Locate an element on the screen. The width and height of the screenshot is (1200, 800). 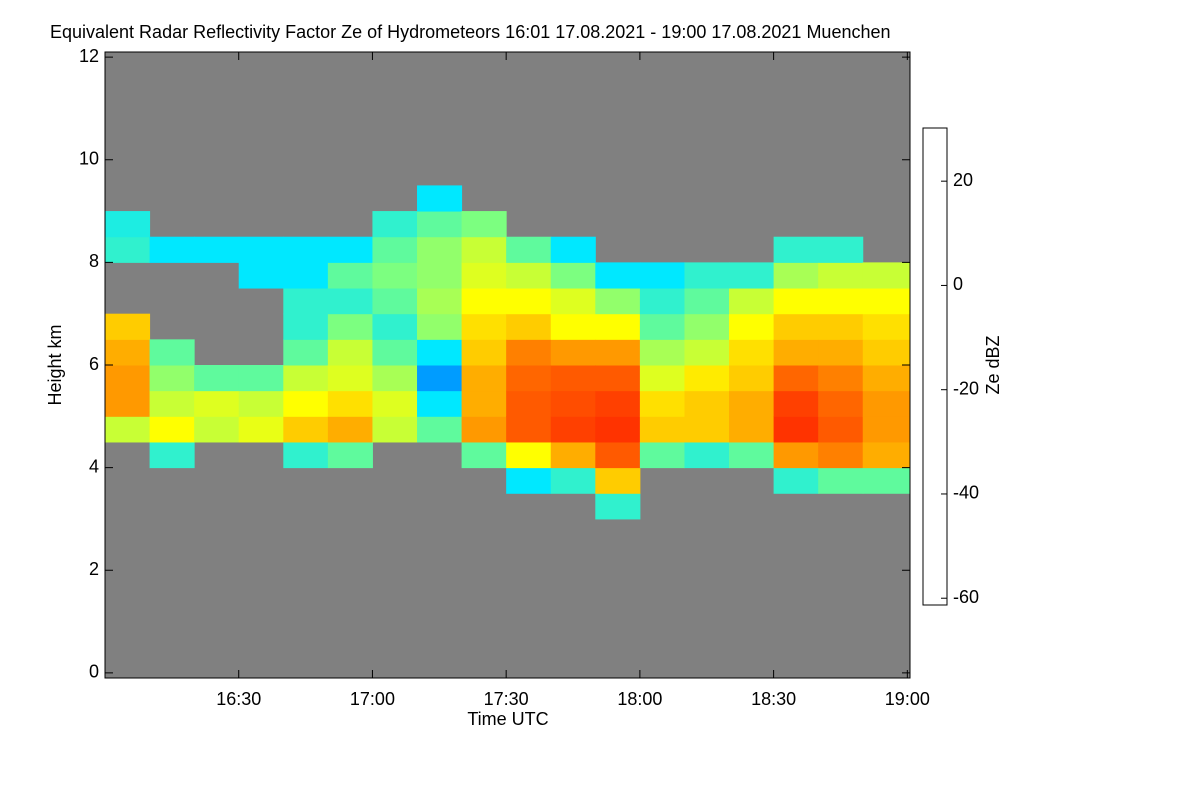
x-tick-label: 19:00 is located at coordinates (907, 699).